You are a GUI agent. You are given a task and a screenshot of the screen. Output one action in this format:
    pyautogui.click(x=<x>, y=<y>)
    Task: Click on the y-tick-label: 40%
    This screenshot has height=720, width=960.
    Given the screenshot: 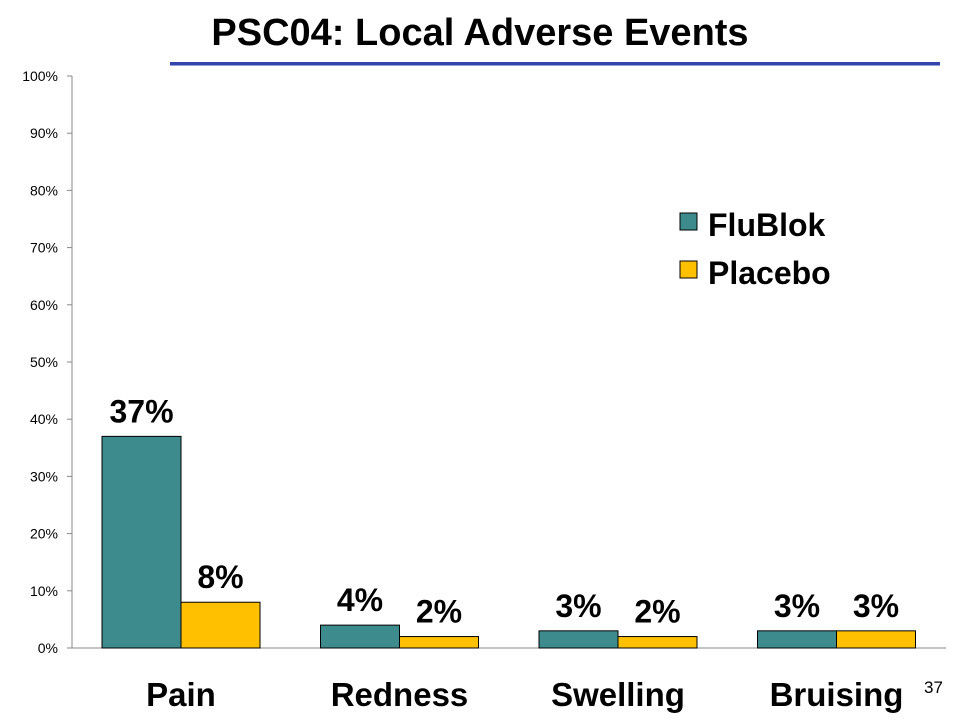 What is the action you would take?
    pyautogui.click(x=44, y=419)
    